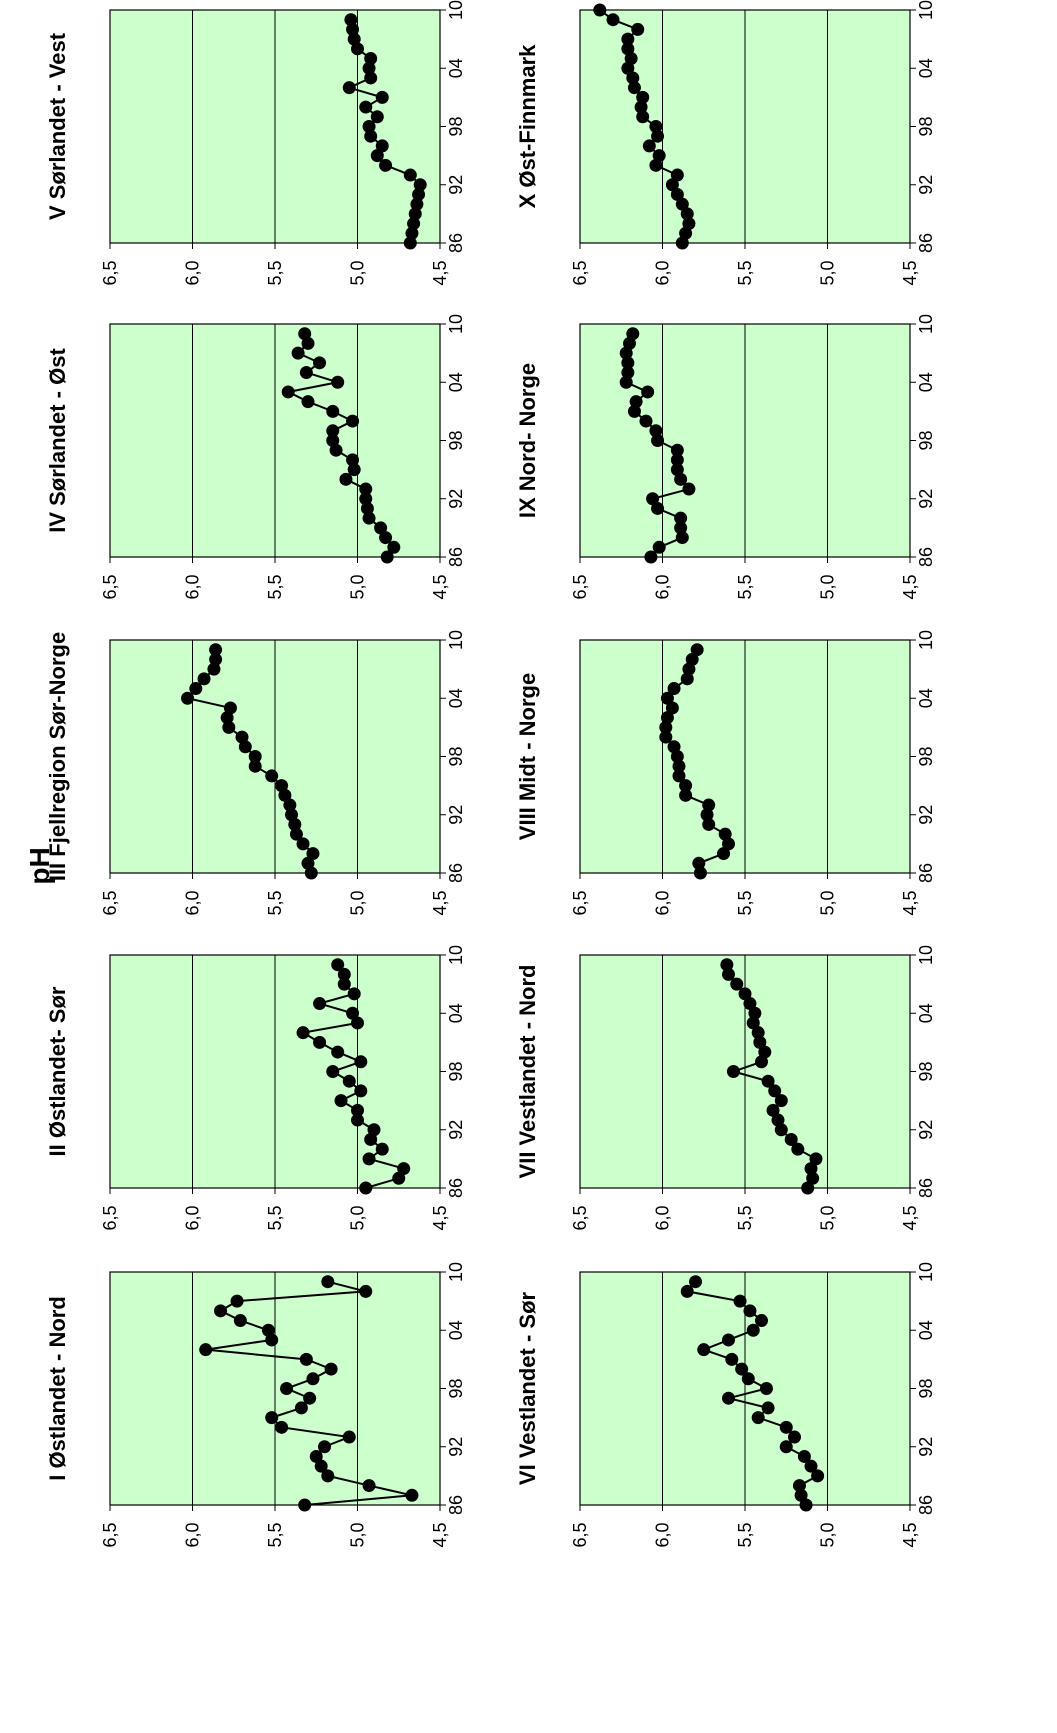  Describe the element at coordinates (527, 1072) in the screenshot. I see `panel-title: VII Vestlandet - Nord` at that location.